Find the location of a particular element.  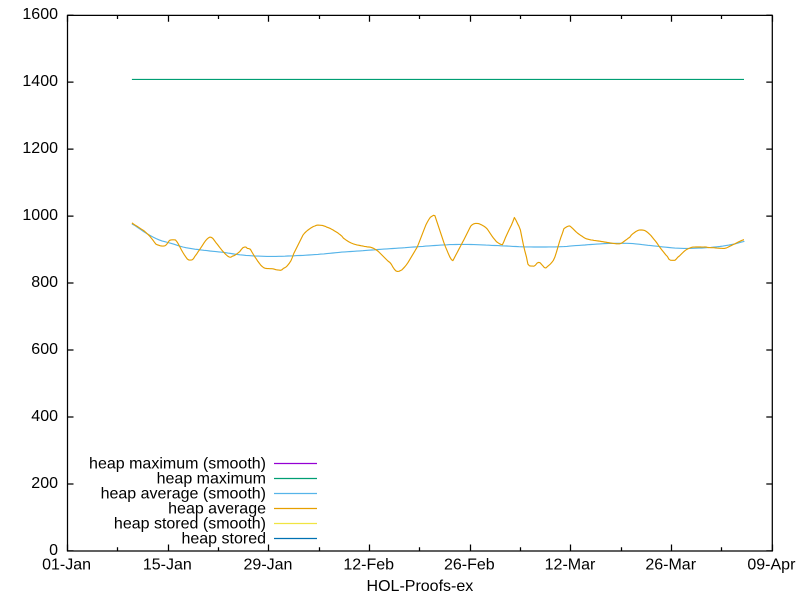

svg-text: 1400 is located at coordinates (40, 81).